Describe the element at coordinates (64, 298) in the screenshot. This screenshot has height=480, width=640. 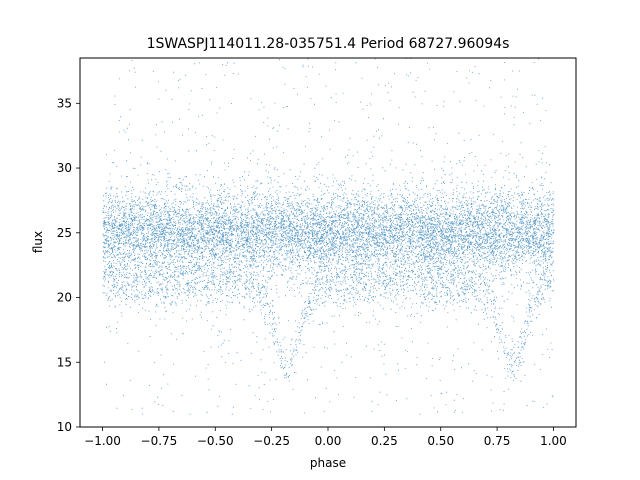
I see `y-tick-label: 20` at that location.